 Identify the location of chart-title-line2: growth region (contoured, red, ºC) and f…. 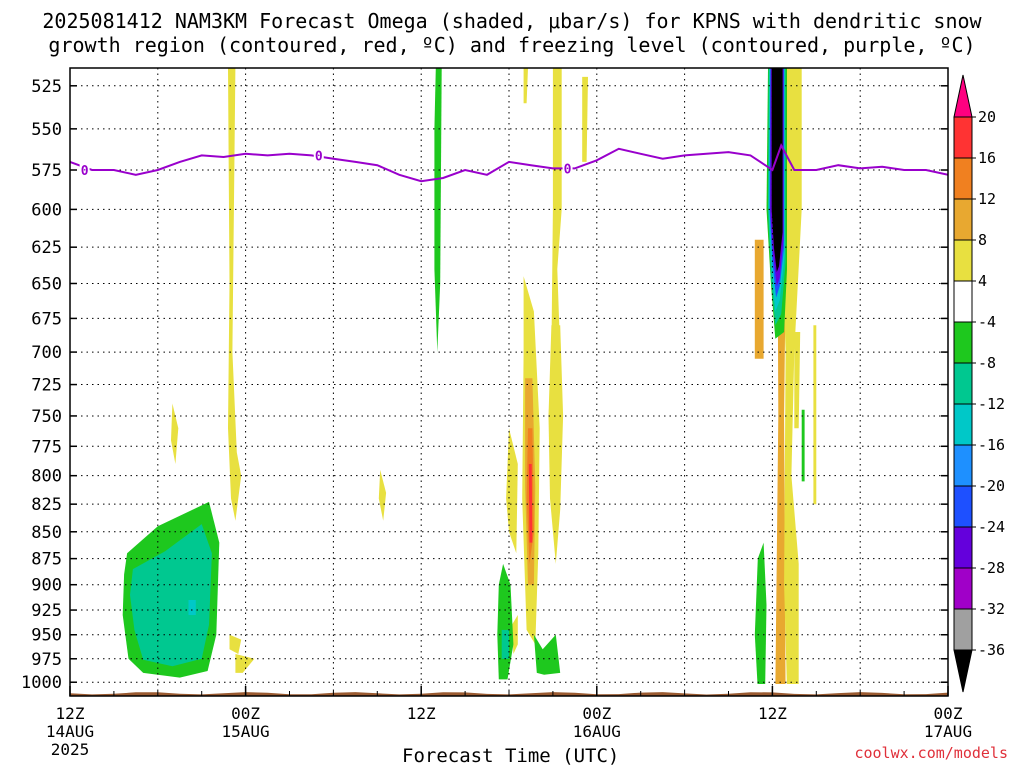
(512, 45).